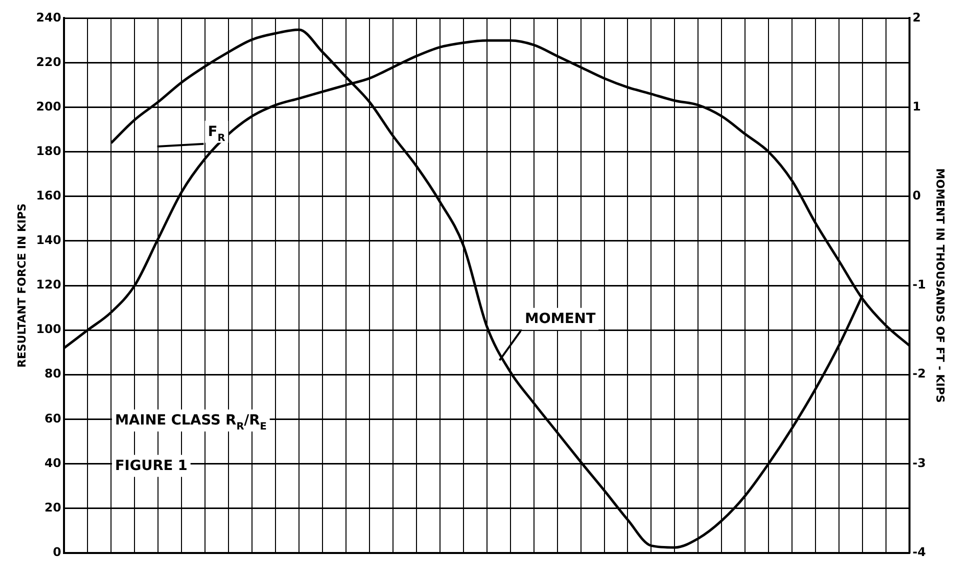  What do you see at coordinates (49, 240) in the screenshot?
I see `y-tick-label: 140` at bounding box center [49, 240].